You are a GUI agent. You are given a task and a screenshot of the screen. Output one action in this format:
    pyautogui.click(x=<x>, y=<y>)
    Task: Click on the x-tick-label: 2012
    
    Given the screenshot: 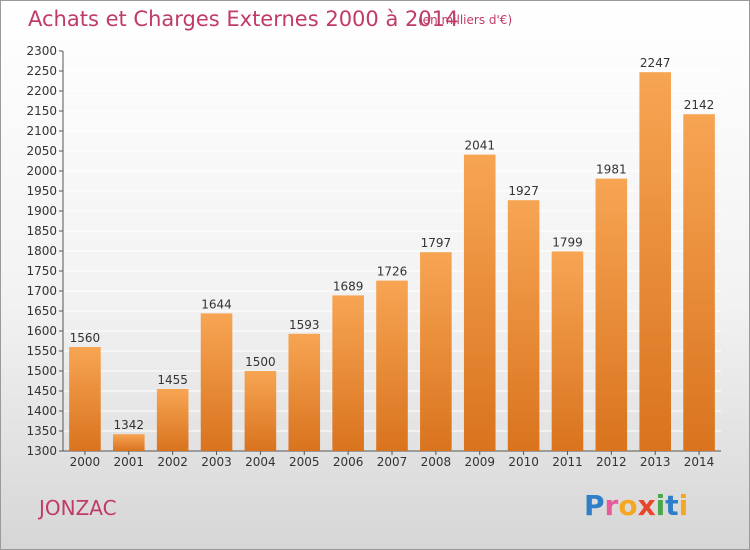 What is the action you would take?
    pyautogui.click(x=611, y=462)
    